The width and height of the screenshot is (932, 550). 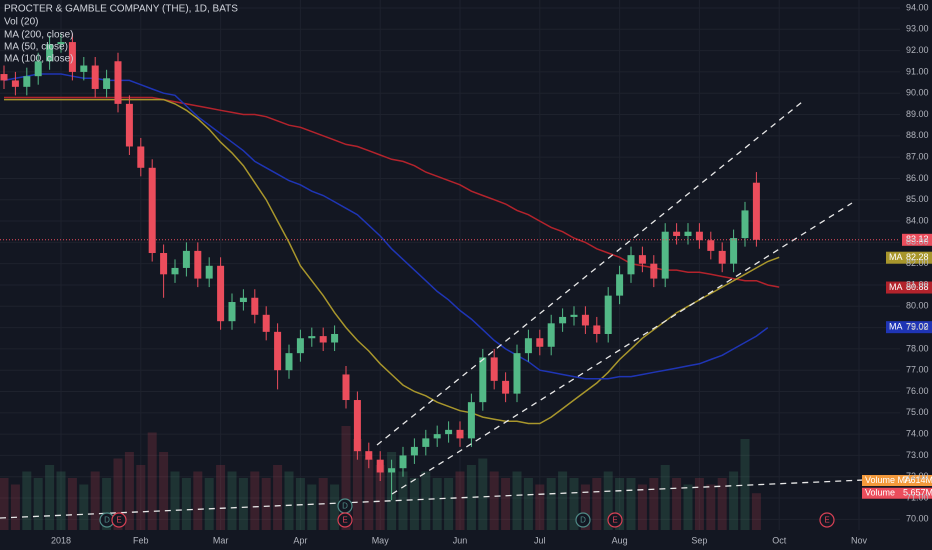 I want to click on y-tick-label: 90.00, so click(x=917, y=93).